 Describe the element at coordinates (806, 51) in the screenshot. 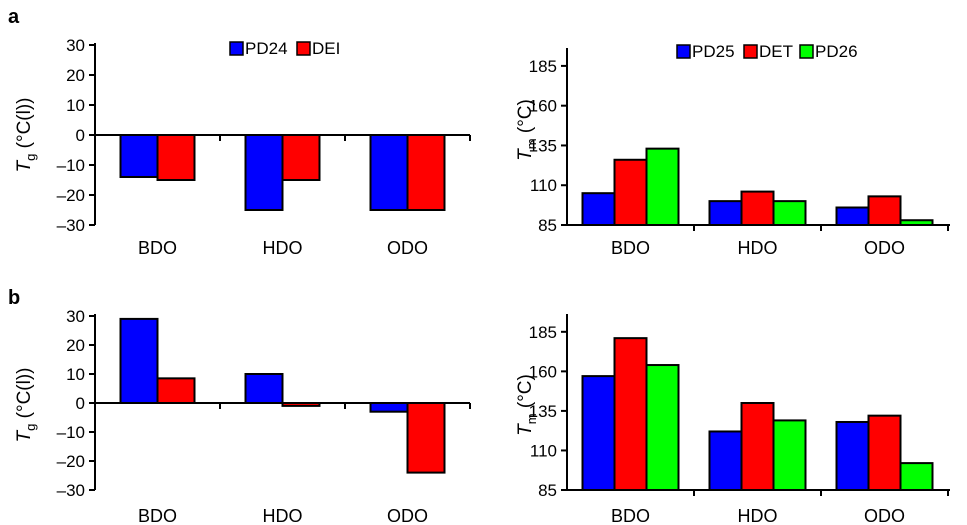

I see `legend-swatch-pd26` at that location.